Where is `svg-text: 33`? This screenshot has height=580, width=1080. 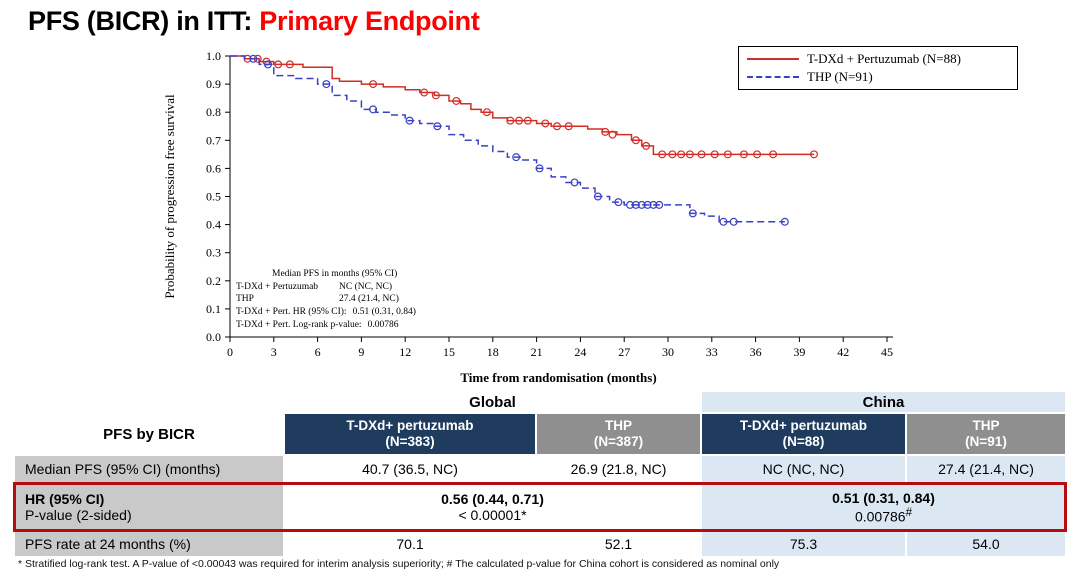 svg-text: 33 is located at coordinates (712, 352).